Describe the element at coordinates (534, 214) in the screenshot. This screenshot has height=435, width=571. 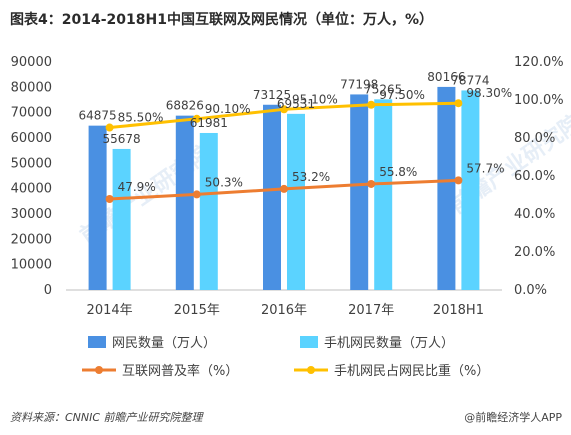
I see `y-right-tick-label: 40.0%` at that location.